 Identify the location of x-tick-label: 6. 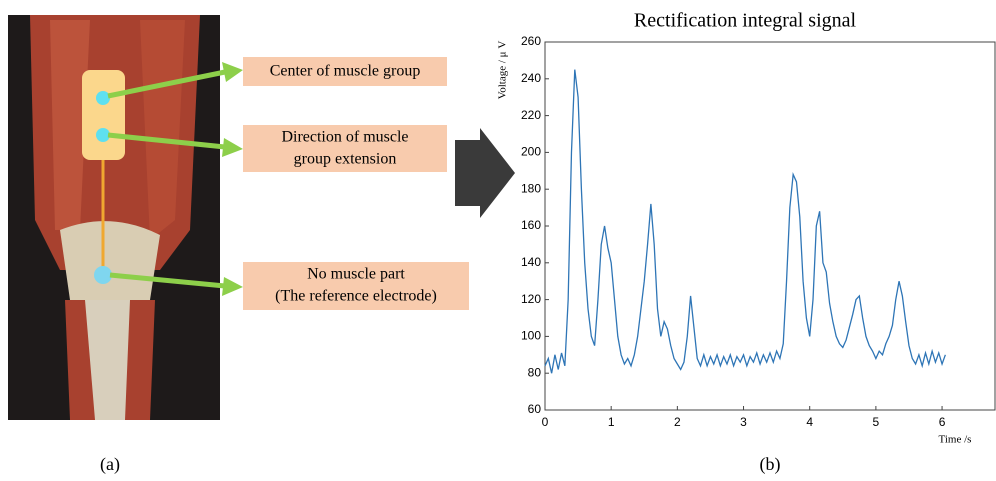
(942, 422).